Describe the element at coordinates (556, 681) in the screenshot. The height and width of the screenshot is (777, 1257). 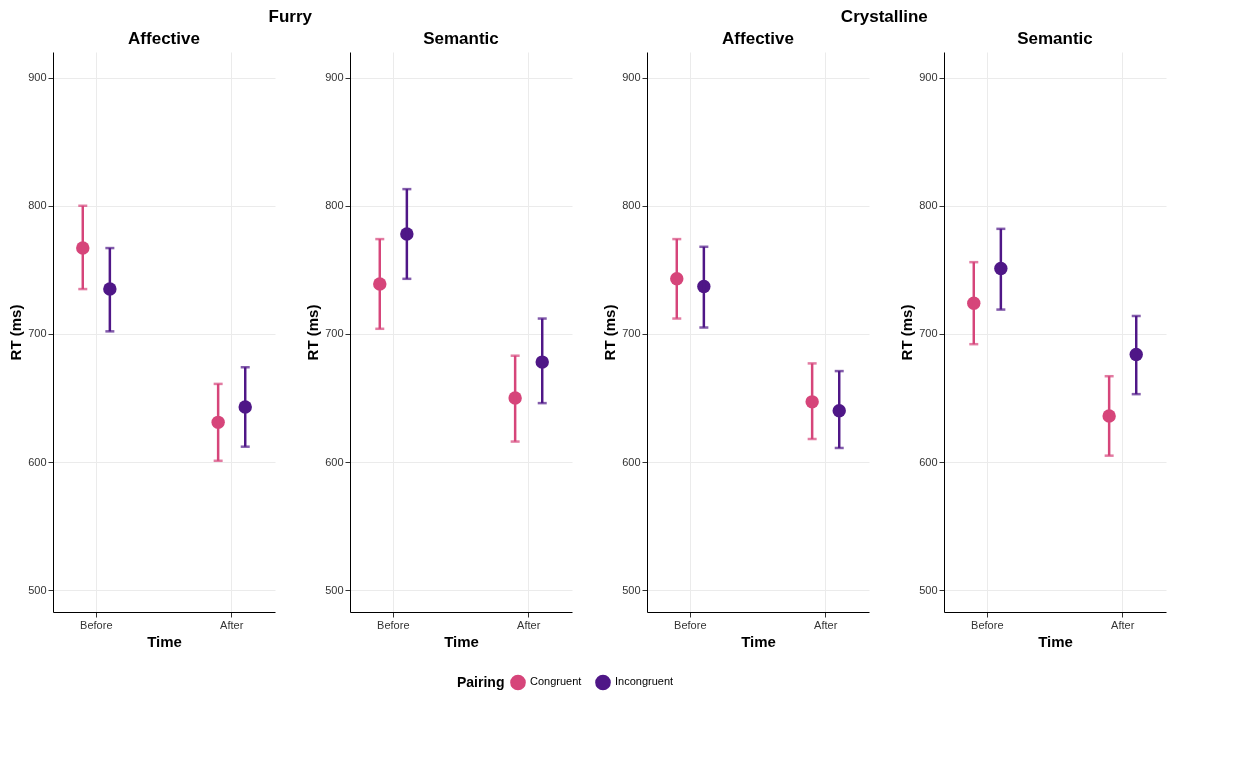
I see `legend-label: Congruent` at that location.